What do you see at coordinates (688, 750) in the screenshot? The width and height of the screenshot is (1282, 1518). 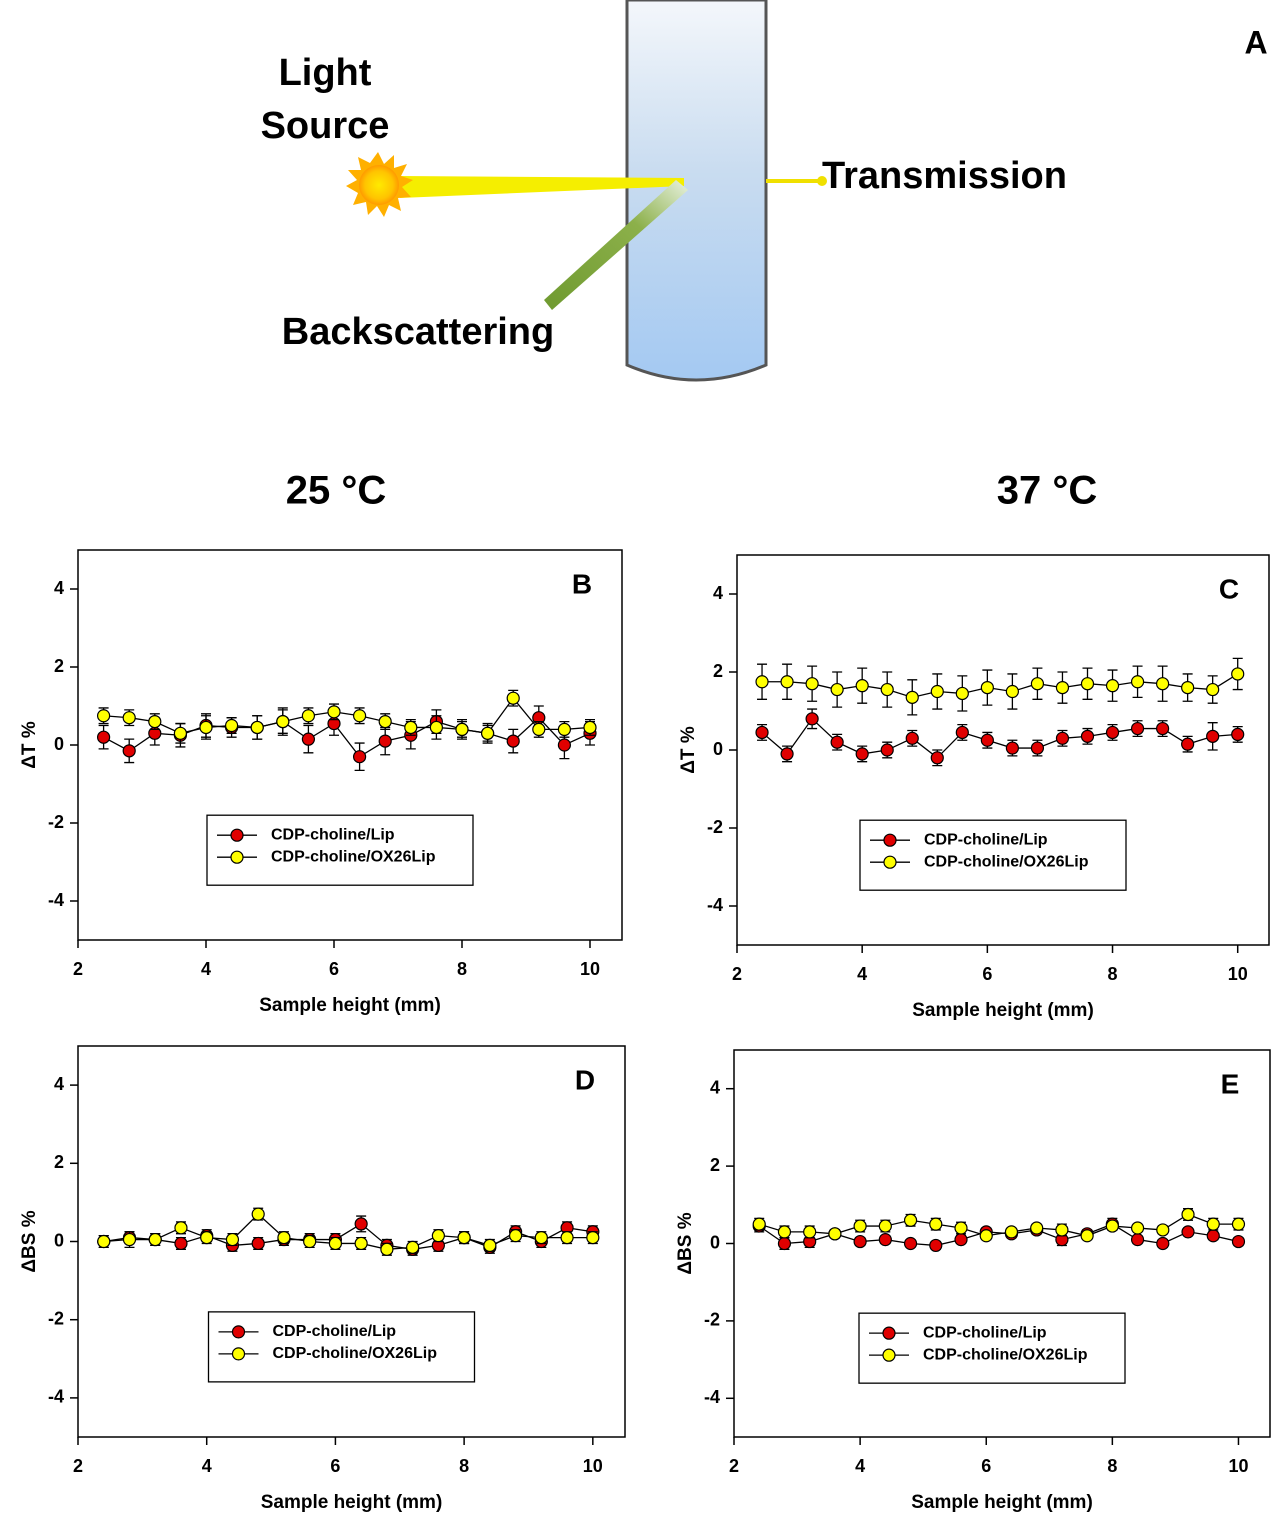 I see `y-axis-title: ΔT %` at bounding box center [688, 750].